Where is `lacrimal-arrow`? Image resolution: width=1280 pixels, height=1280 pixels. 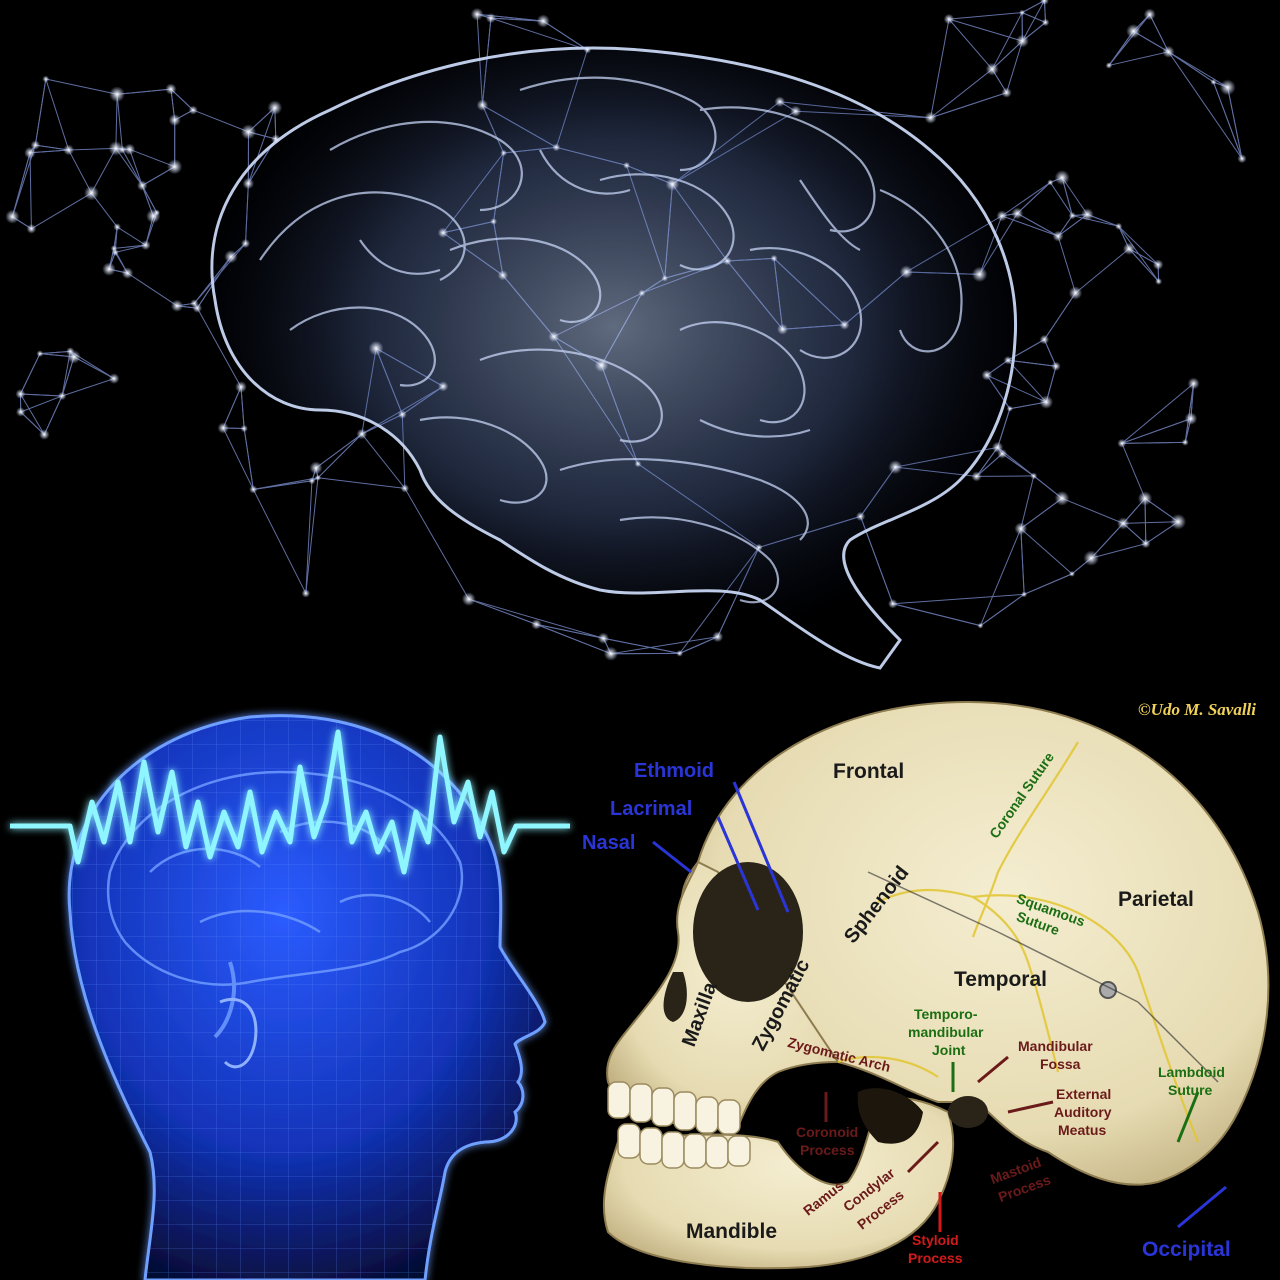
lacrimal-arrow is located at coordinates (738, 863).